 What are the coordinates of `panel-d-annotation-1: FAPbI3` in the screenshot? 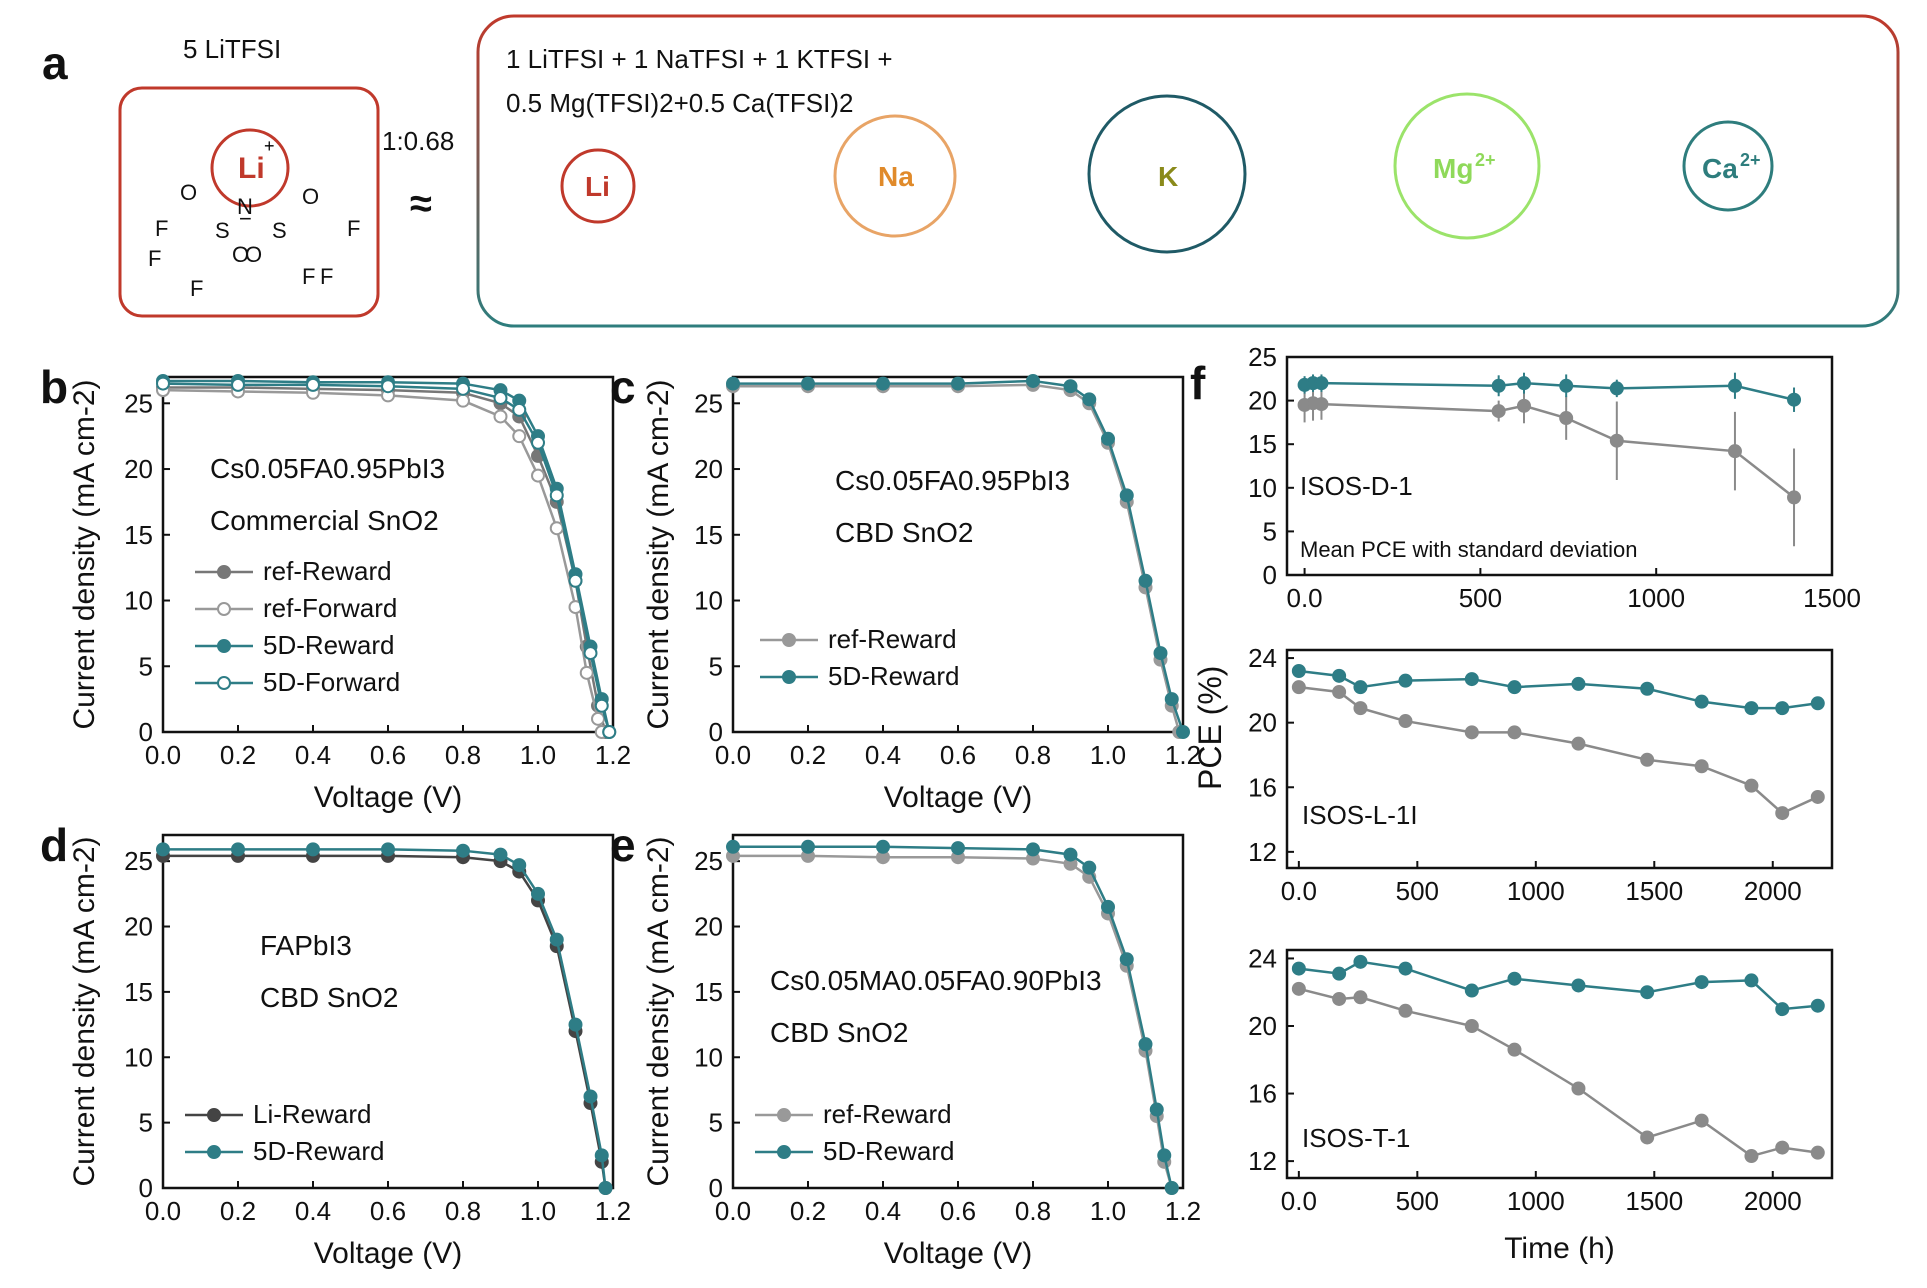 It's located at (306, 945).